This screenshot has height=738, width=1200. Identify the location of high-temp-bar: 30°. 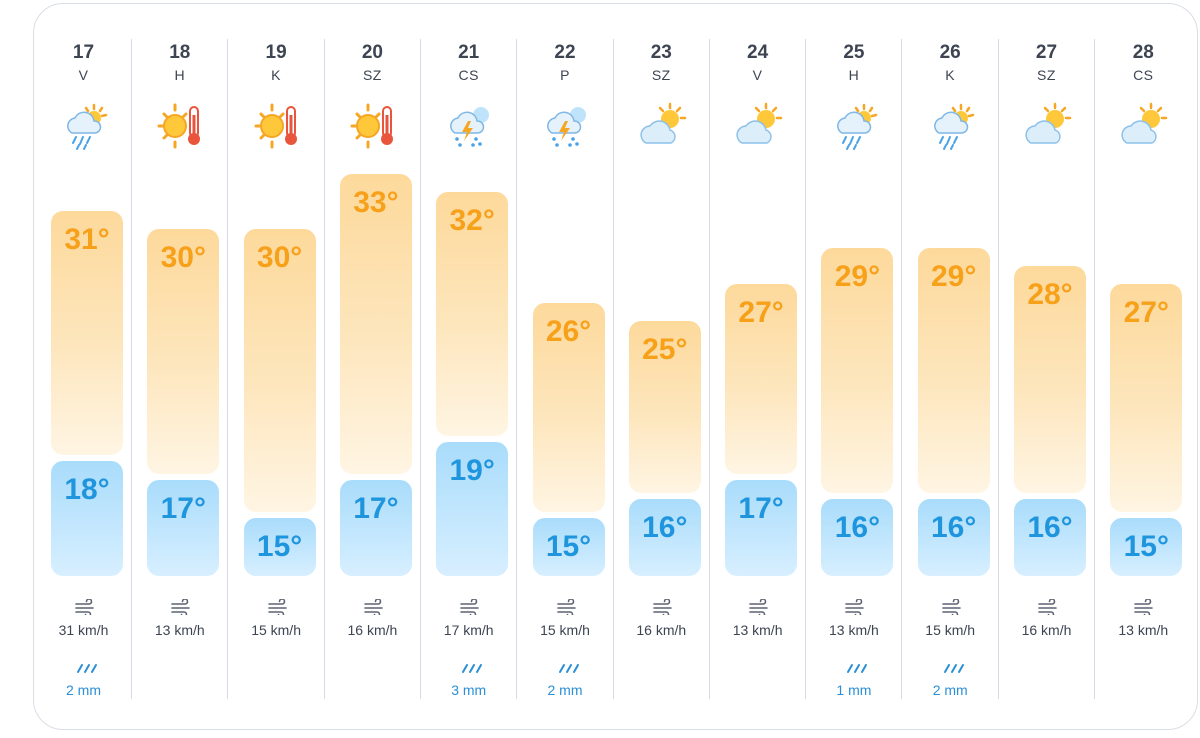
(279, 370).